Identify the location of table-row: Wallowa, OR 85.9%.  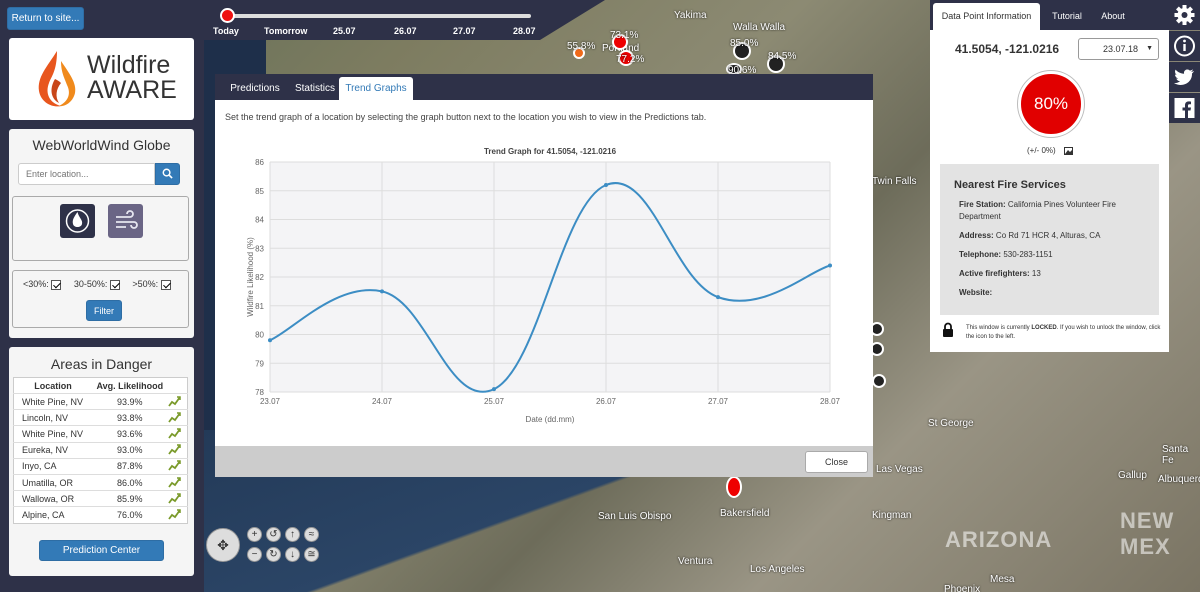
(100, 498).